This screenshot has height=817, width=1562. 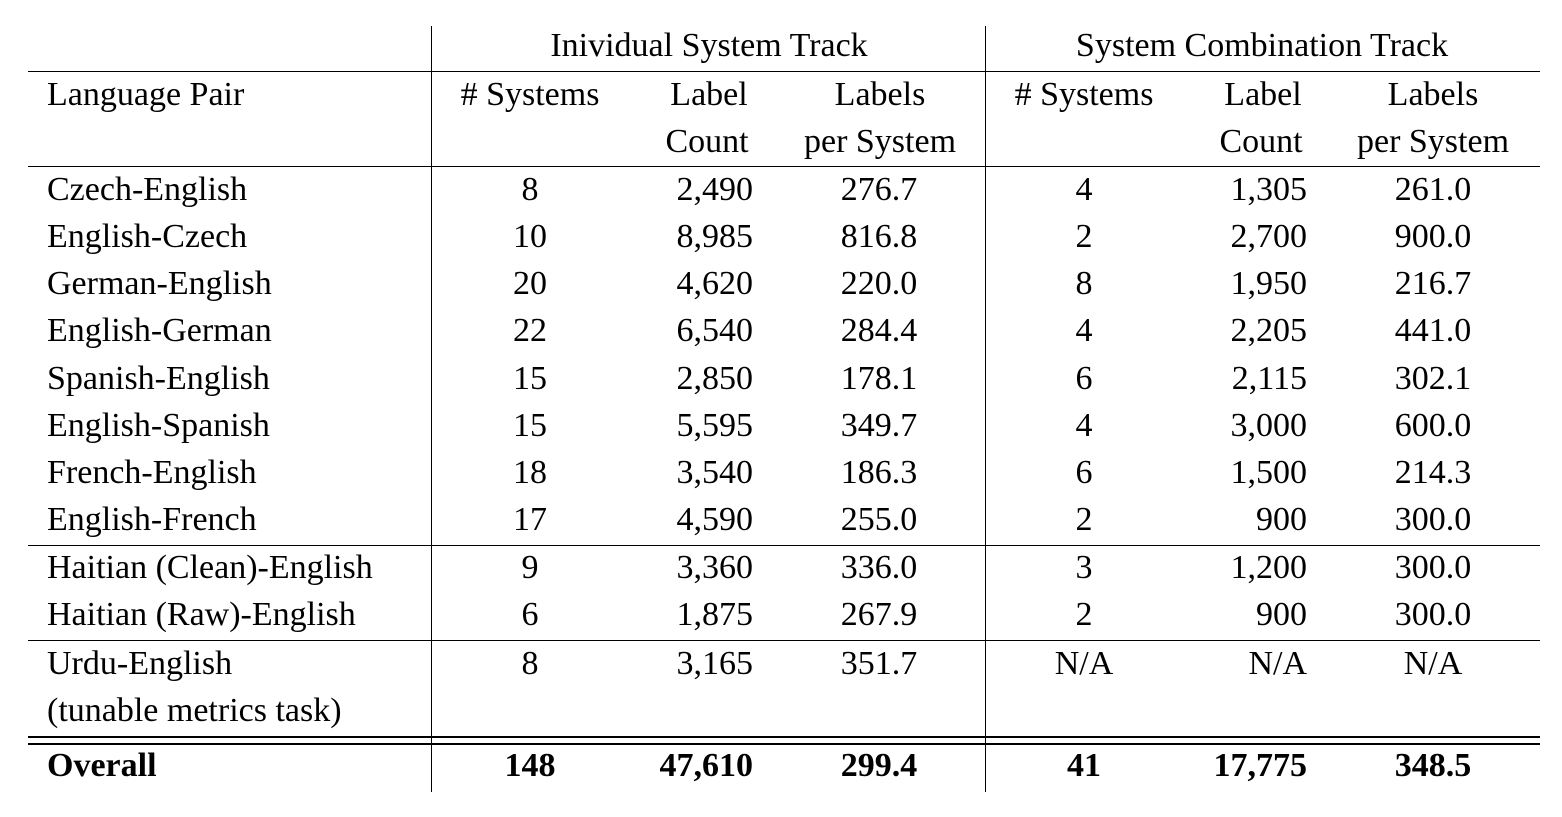 I want to click on cell-comb-systems: 8, so click(x=1084, y=283).